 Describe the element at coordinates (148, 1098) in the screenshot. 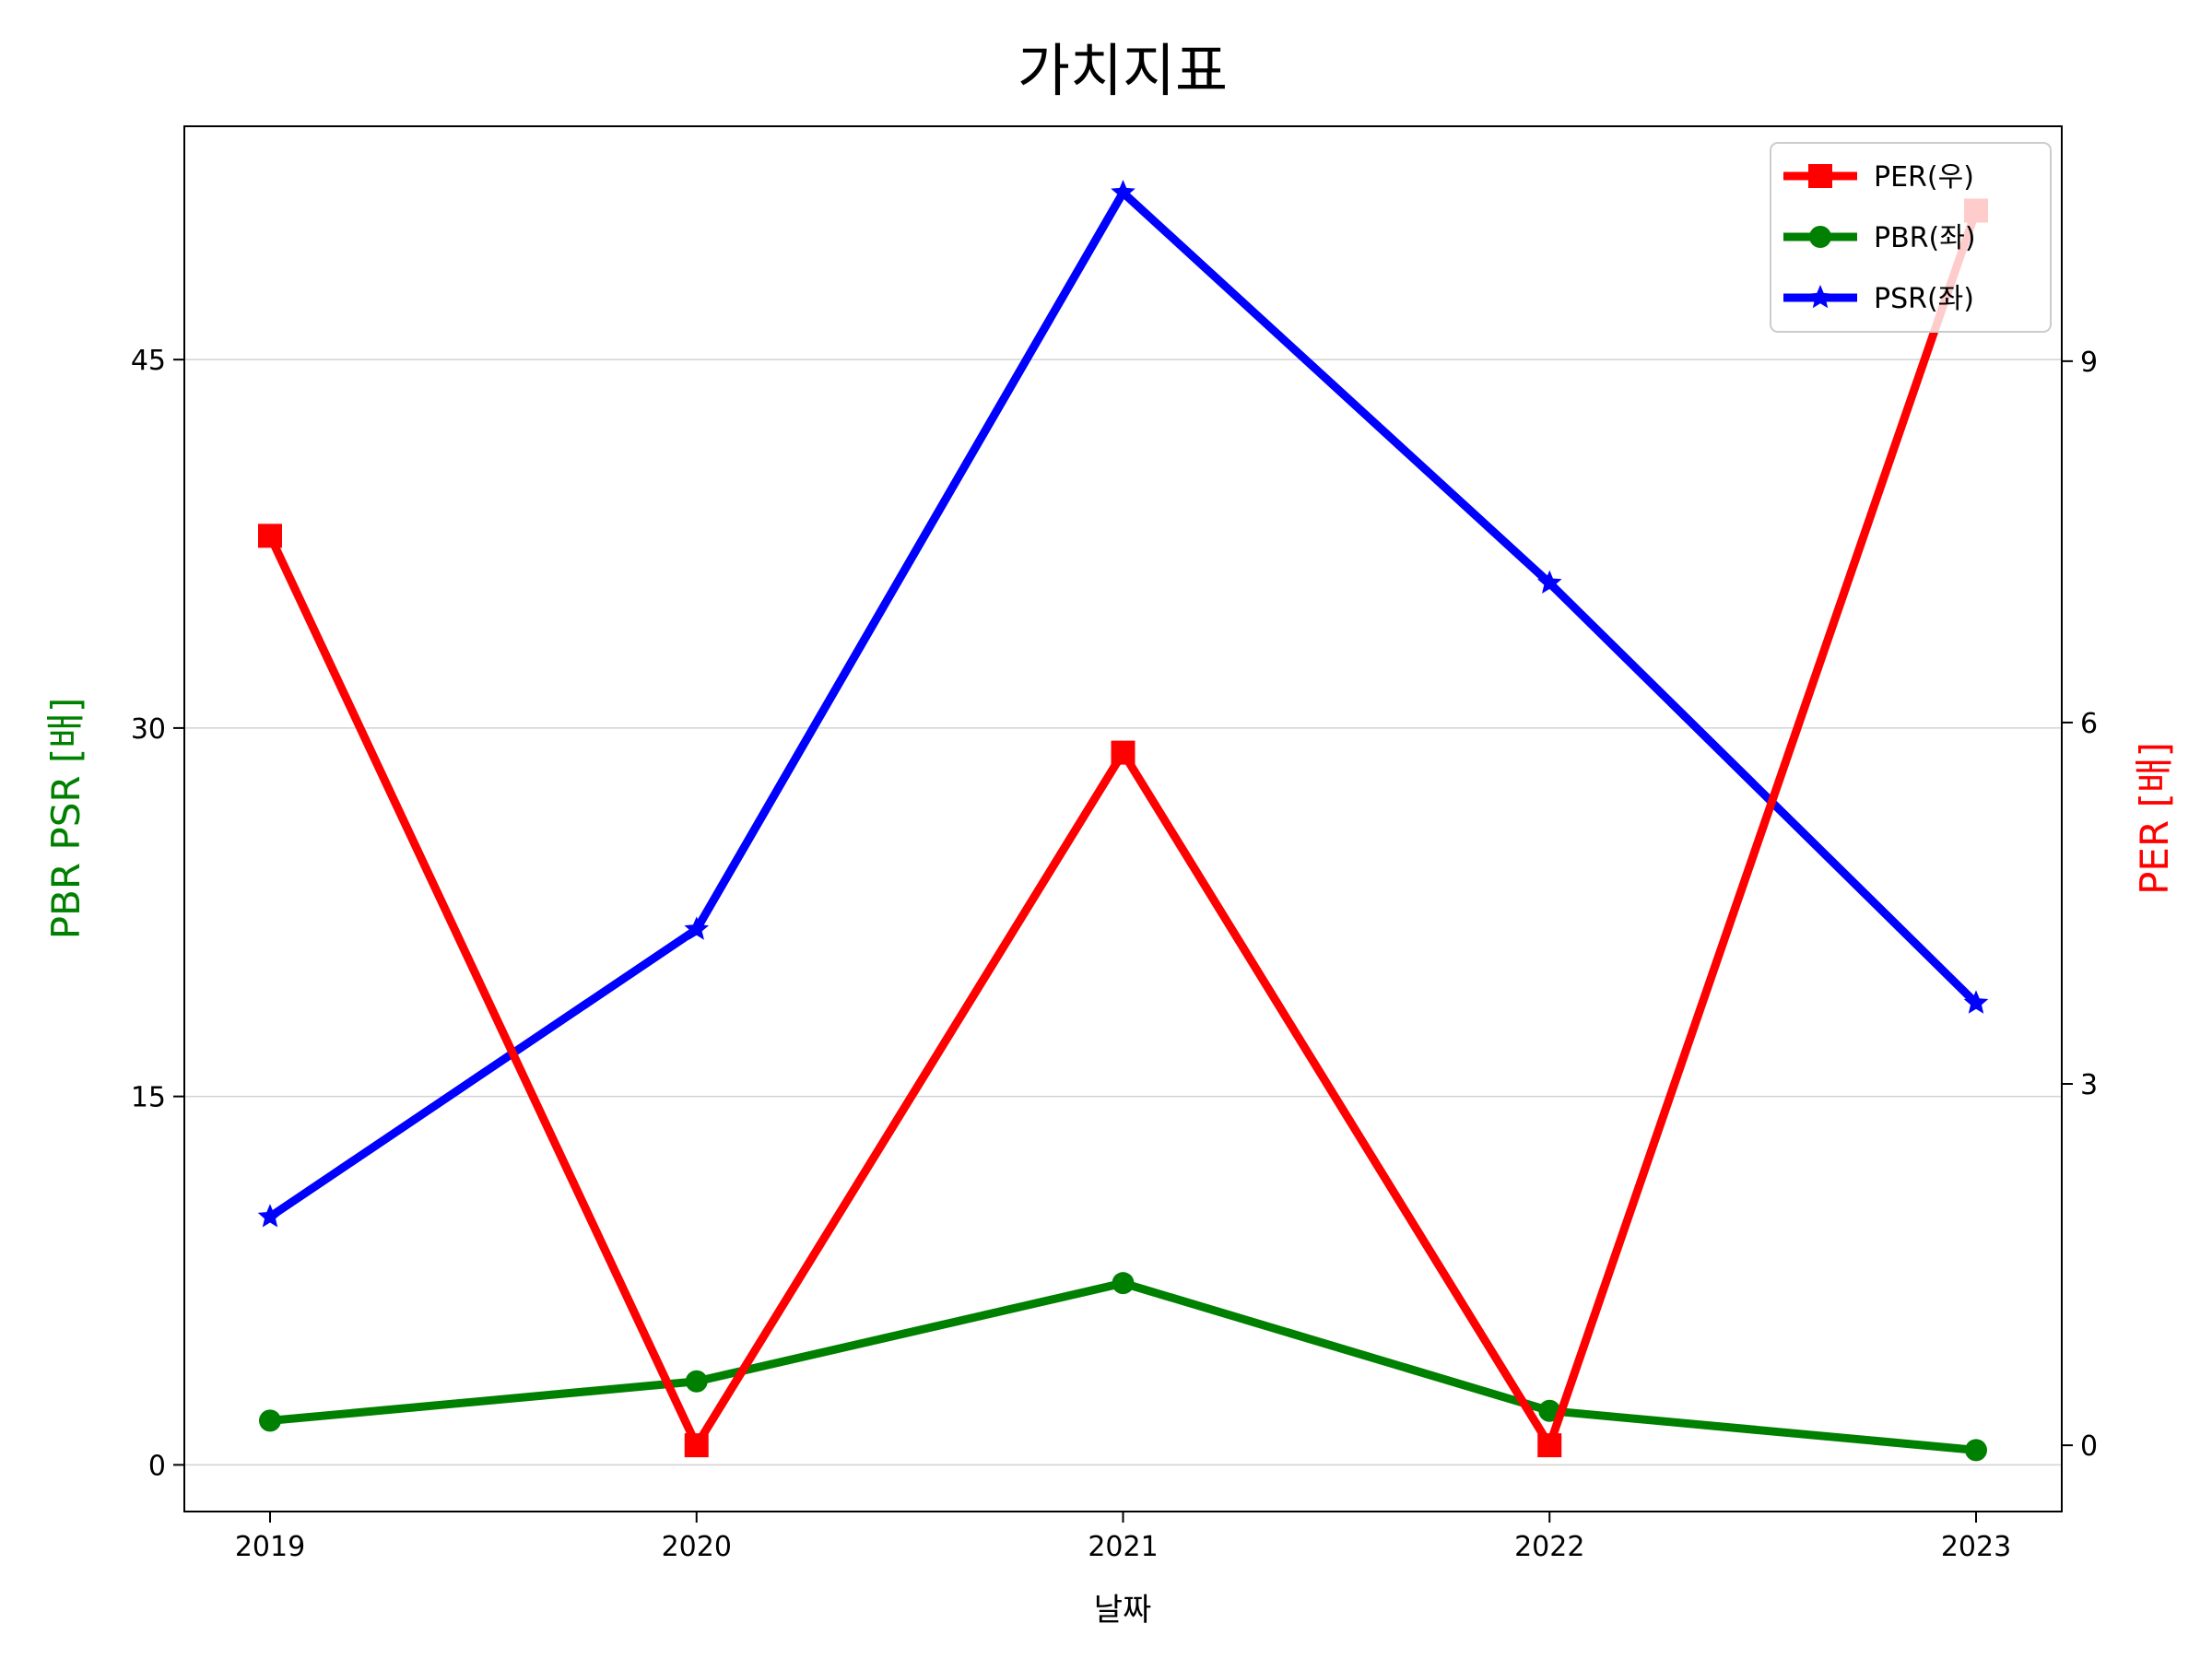

I see `y-tick-label-left: 15` at that location.